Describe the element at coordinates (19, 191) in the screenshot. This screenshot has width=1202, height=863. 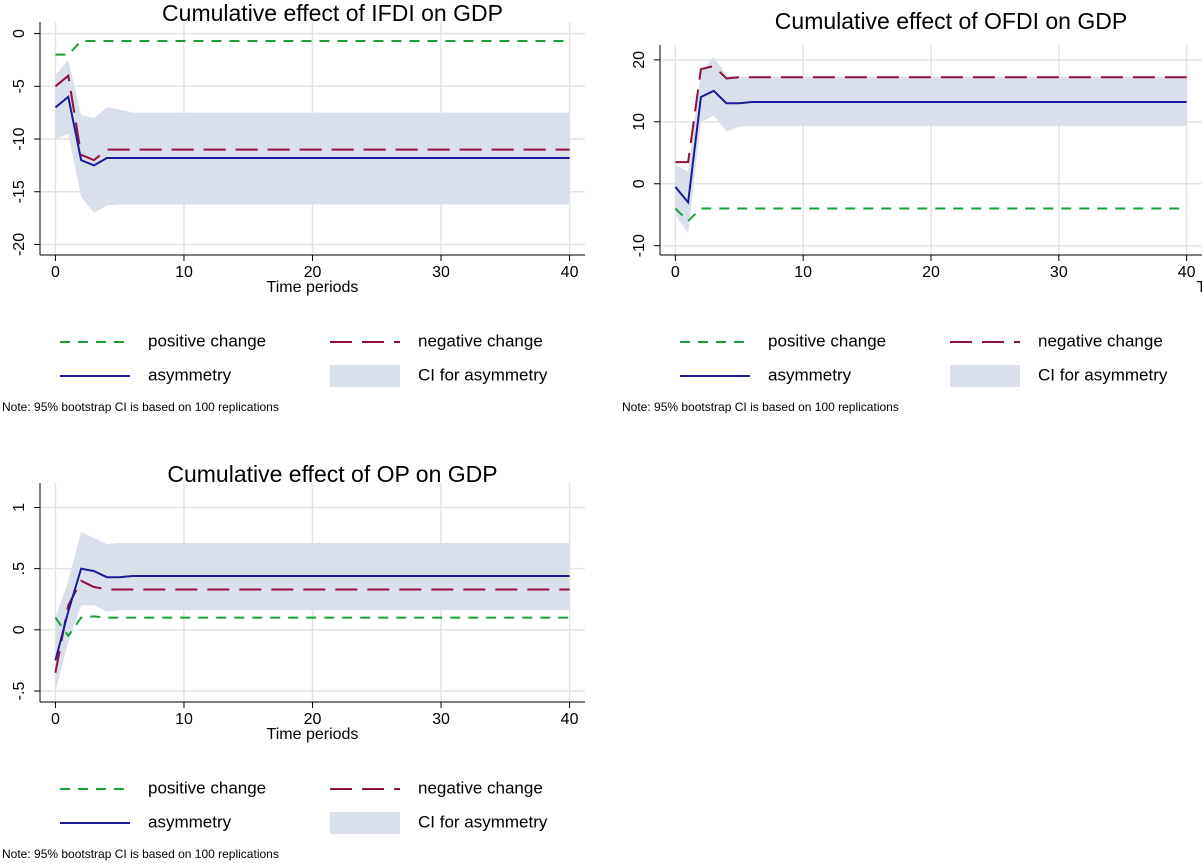
I see `y-tick-label: -15` at that location.